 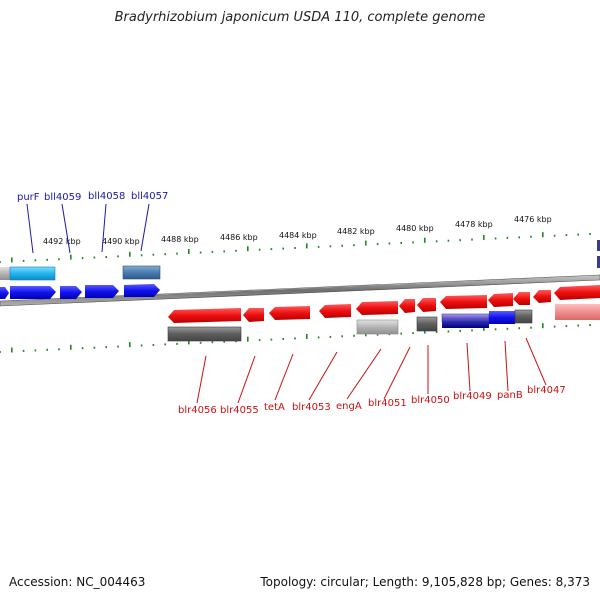 What do you see at coordinates (356, 231) in the screenshot?
I see `scale-label: 4482 kbp` at bounding box center [356, 231].